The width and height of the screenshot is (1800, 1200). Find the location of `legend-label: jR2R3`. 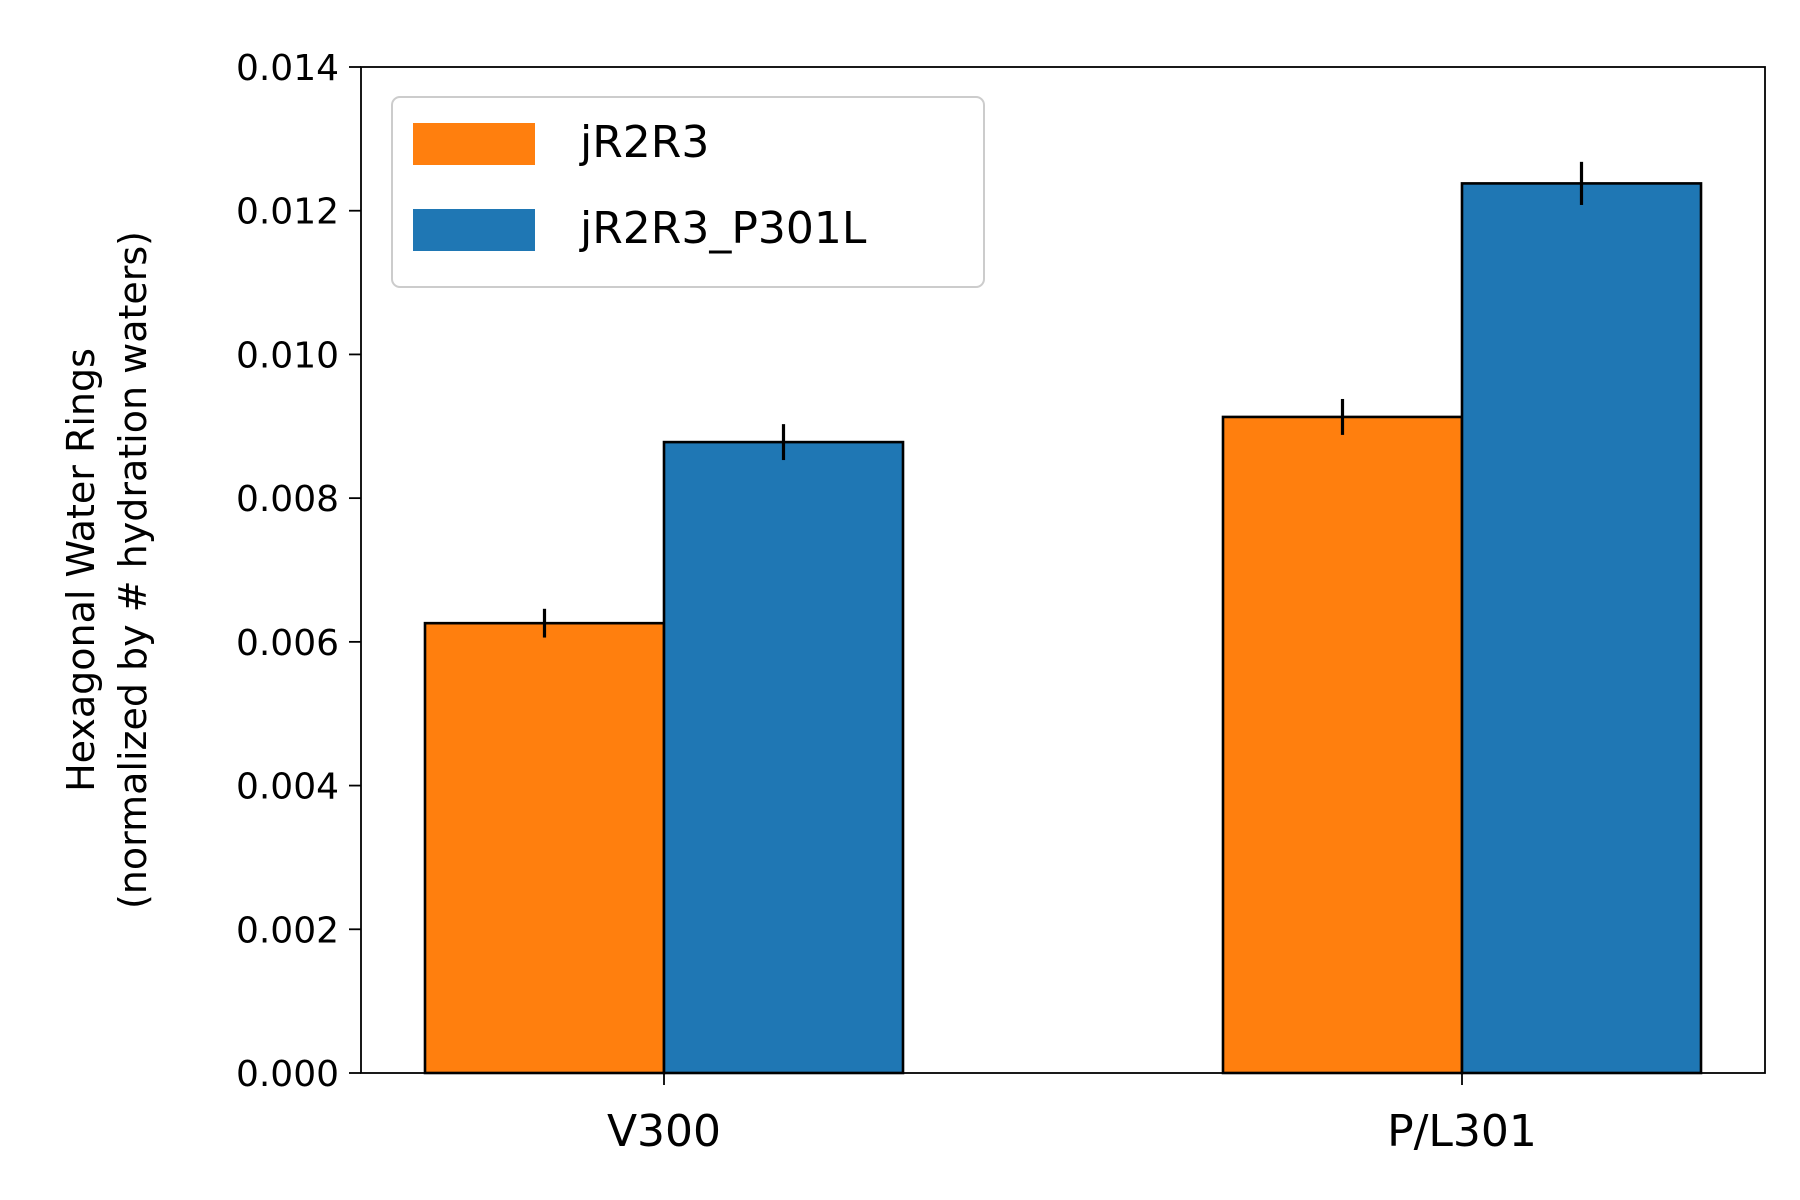

legend-label: jR2R3 is located at coordinates (644, 142).